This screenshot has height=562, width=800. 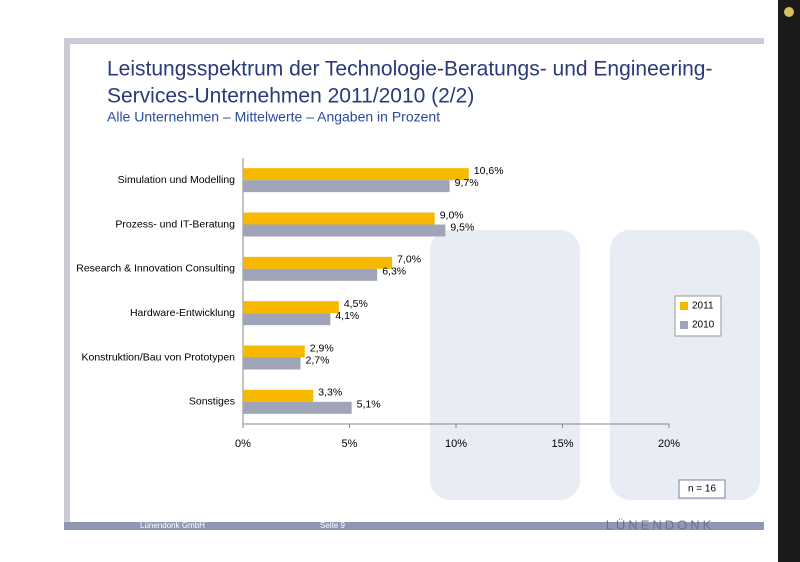 I want to click on value-label: 9,0%, so click(x=452, y=215).